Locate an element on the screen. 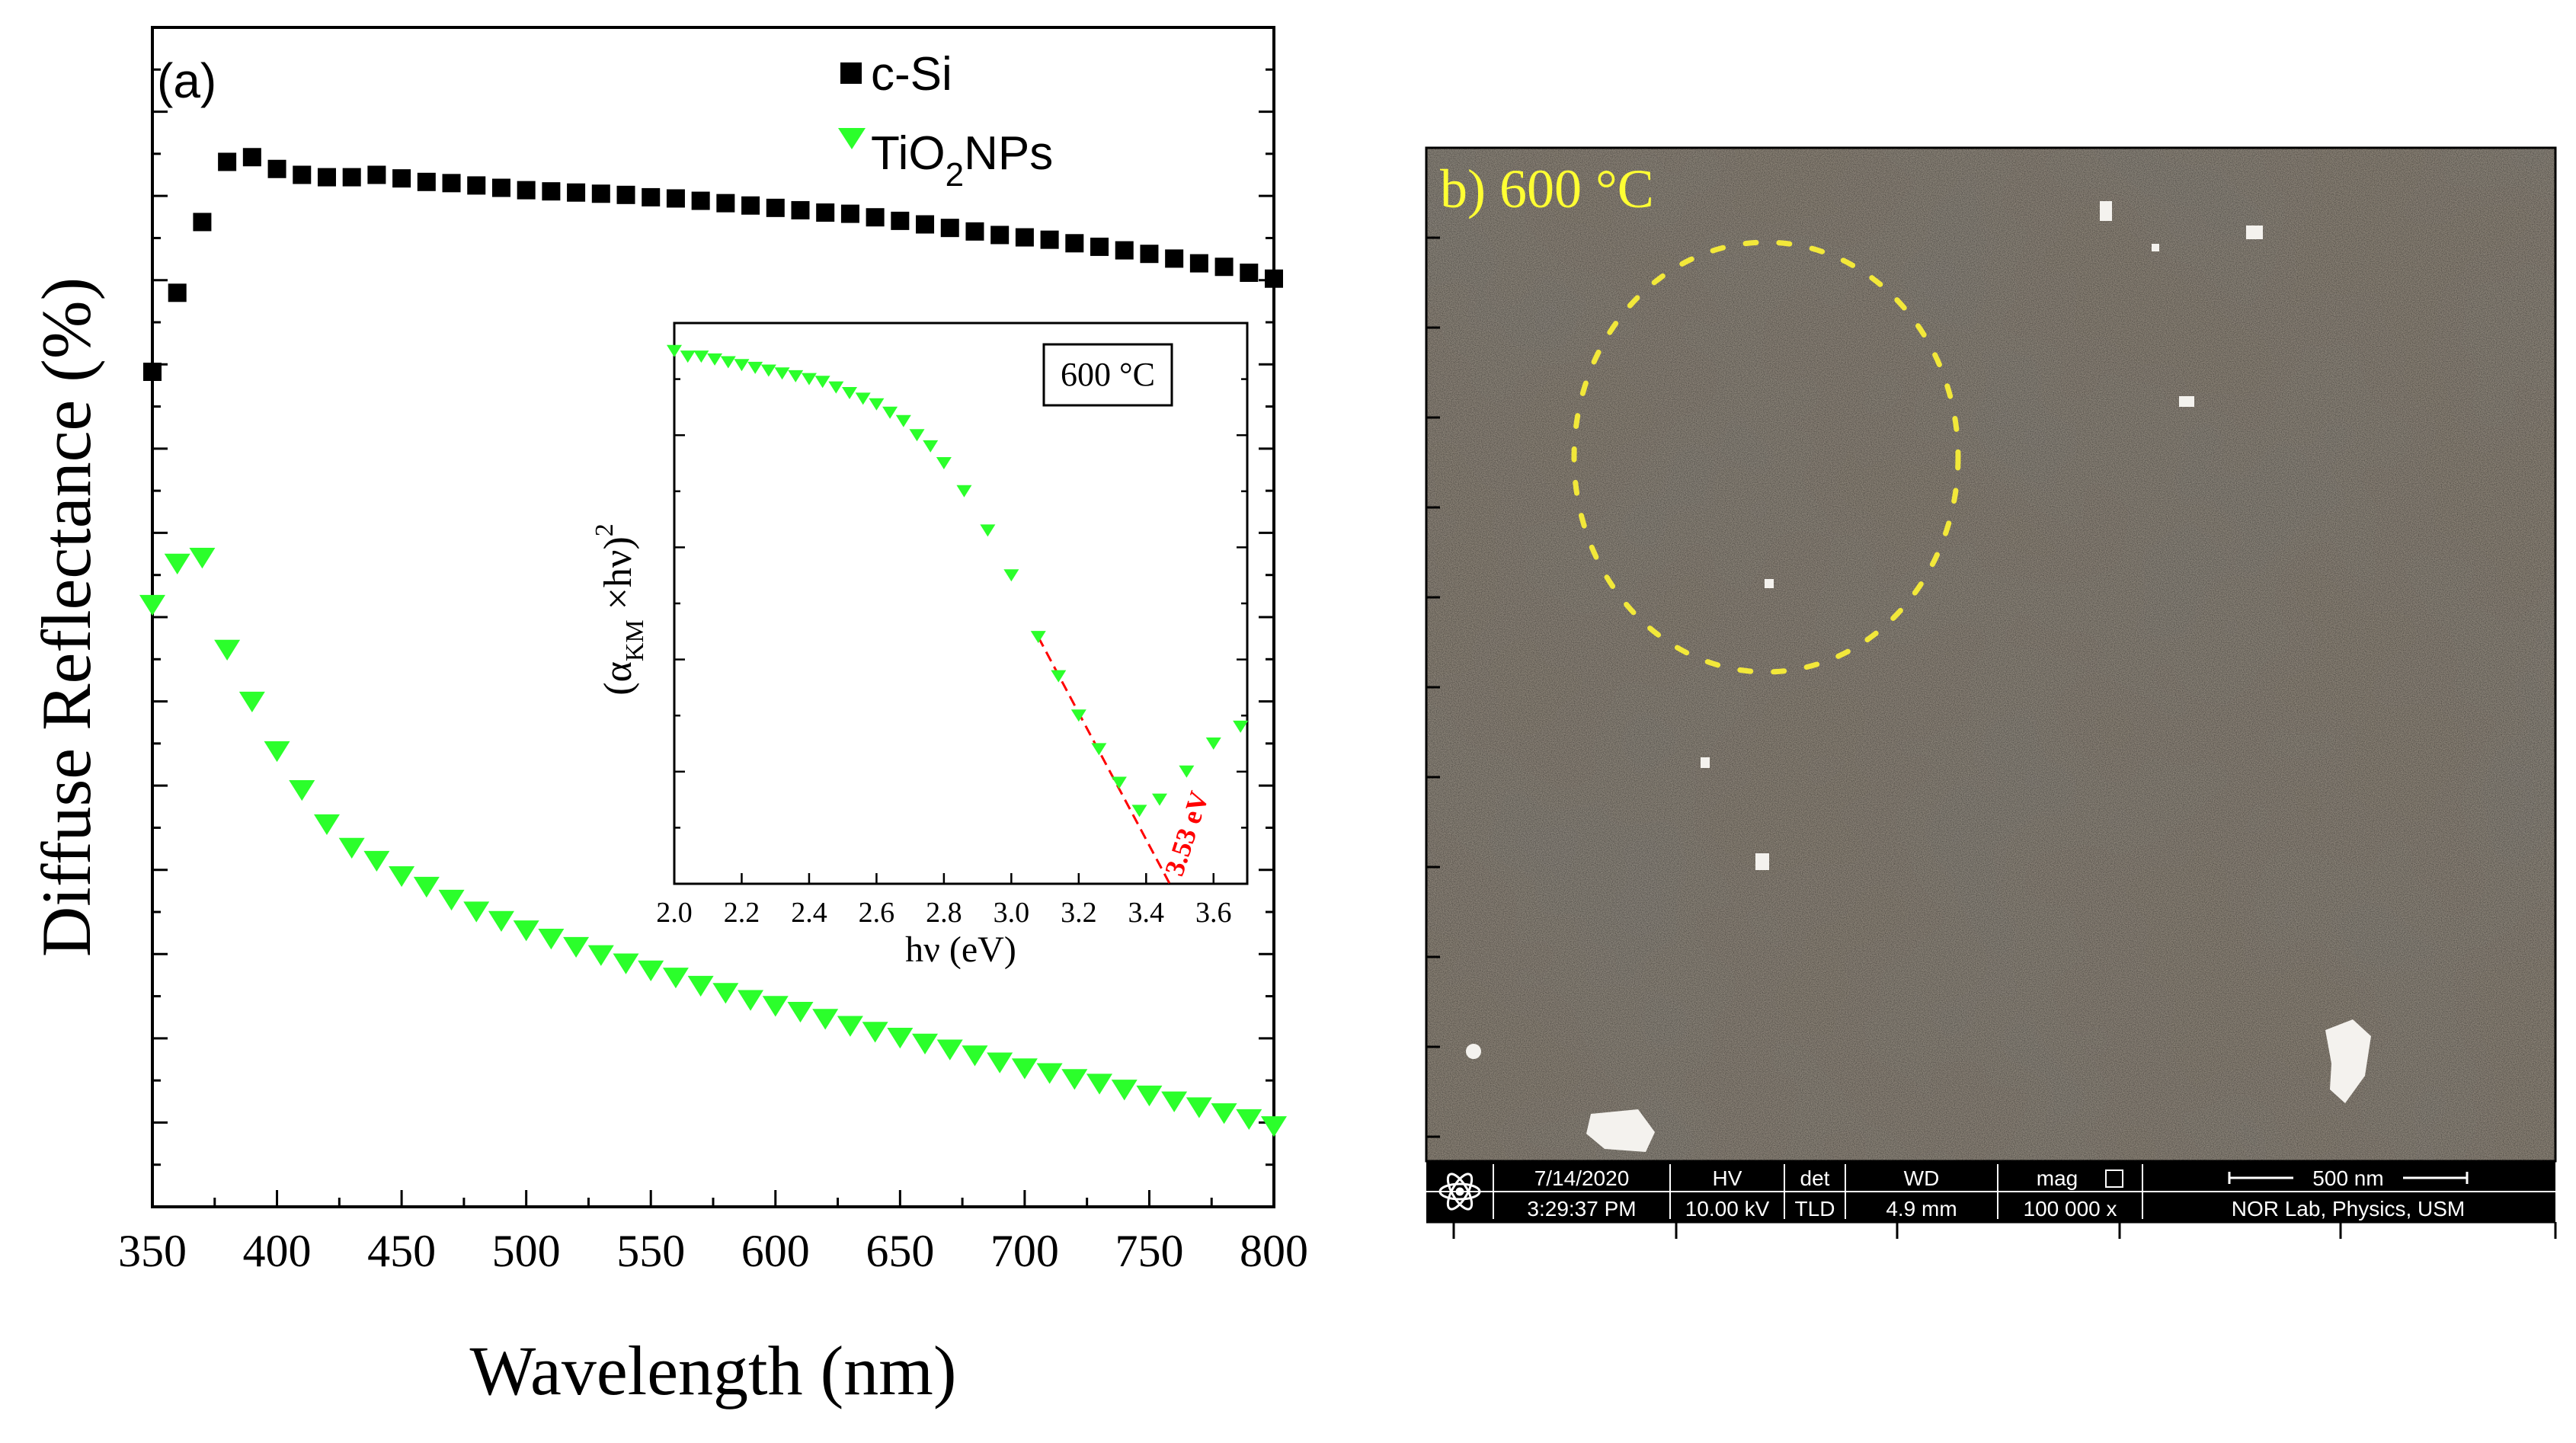  inset-x-tick-label: 2.2 is located at coordinates (742, 913).